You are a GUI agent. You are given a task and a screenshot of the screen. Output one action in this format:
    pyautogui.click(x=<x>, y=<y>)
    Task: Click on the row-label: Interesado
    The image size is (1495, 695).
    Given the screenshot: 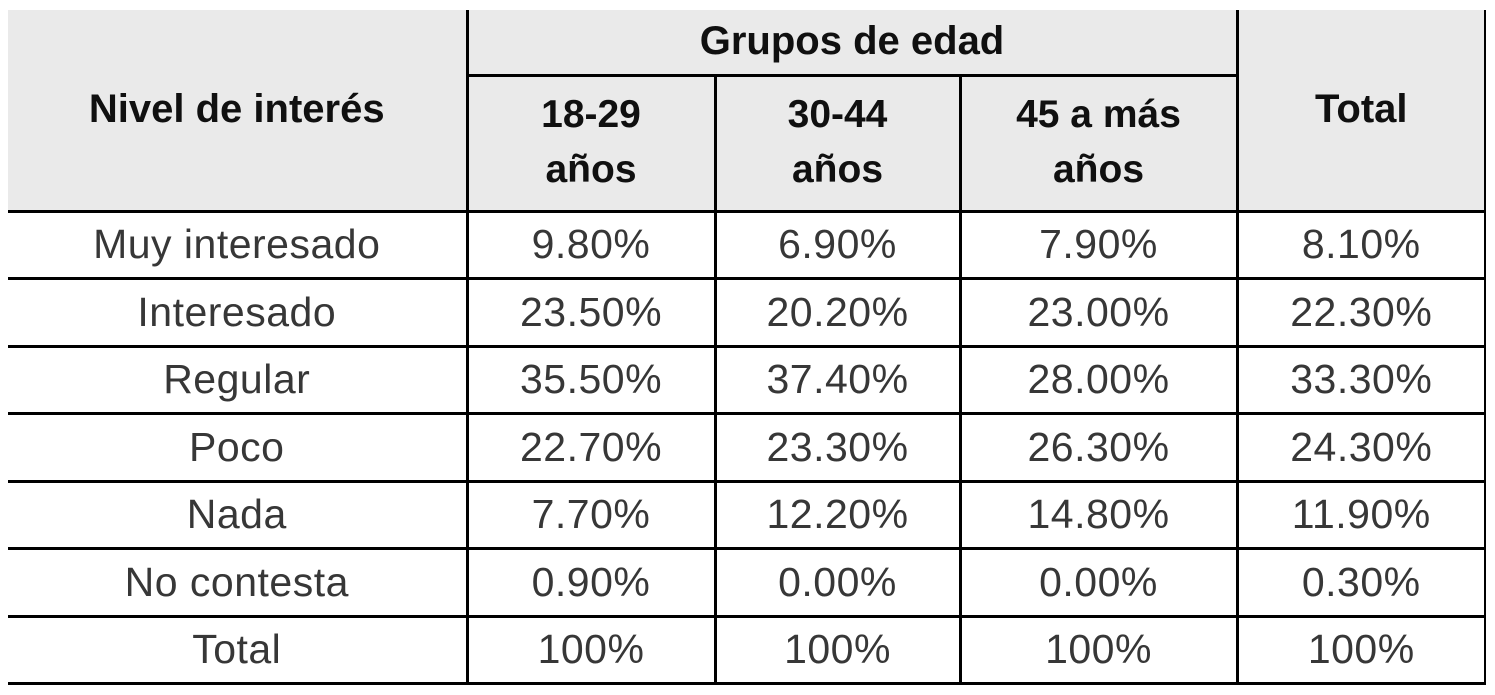 What is the action you would take?
    pyautogui.click(x=238, y=311)
    